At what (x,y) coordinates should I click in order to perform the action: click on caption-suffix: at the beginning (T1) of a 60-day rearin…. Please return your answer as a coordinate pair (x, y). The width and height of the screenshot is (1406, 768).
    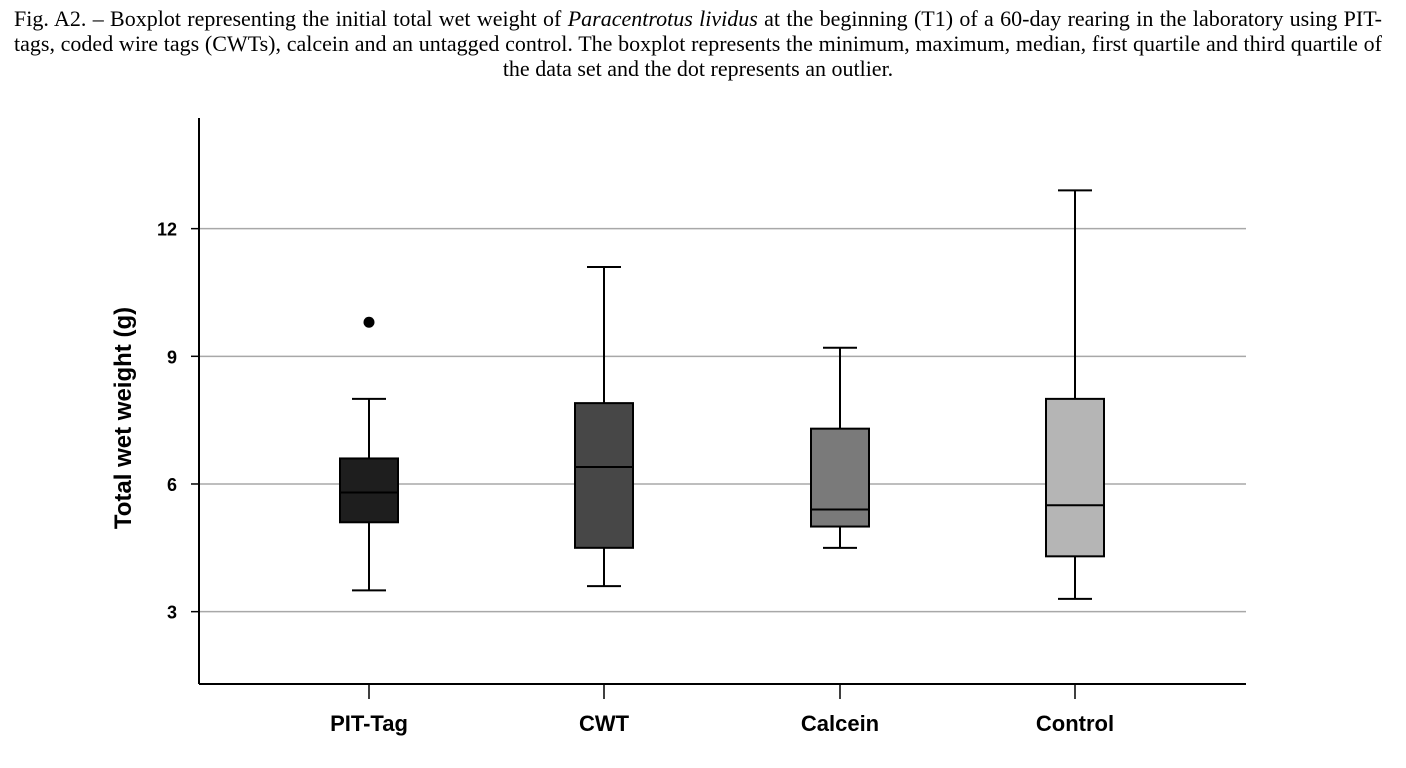
    Looking at the image, I should click on (698, 43).